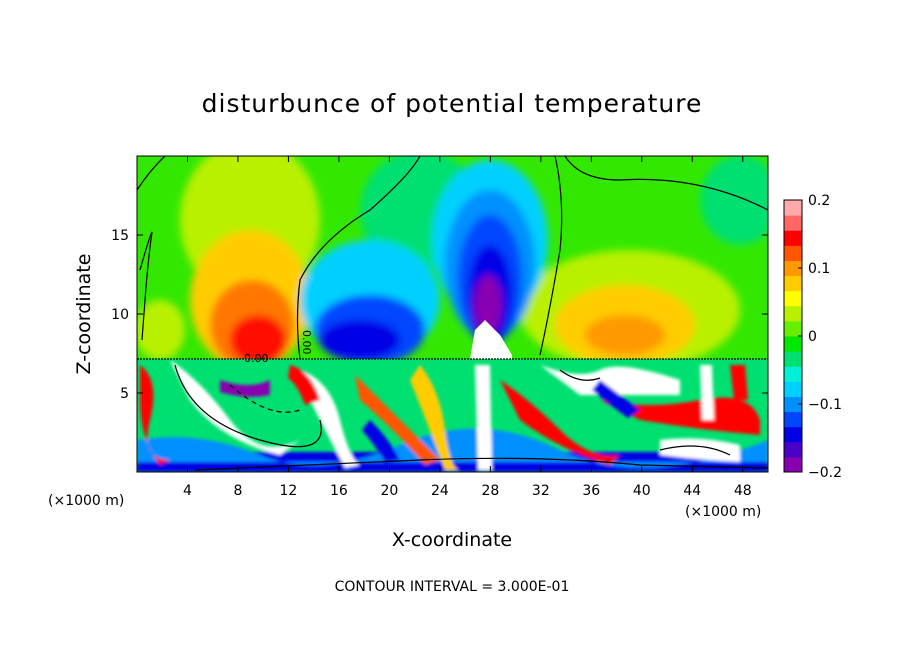  I want to click on y-tick-label: 15, so click(120, 236).